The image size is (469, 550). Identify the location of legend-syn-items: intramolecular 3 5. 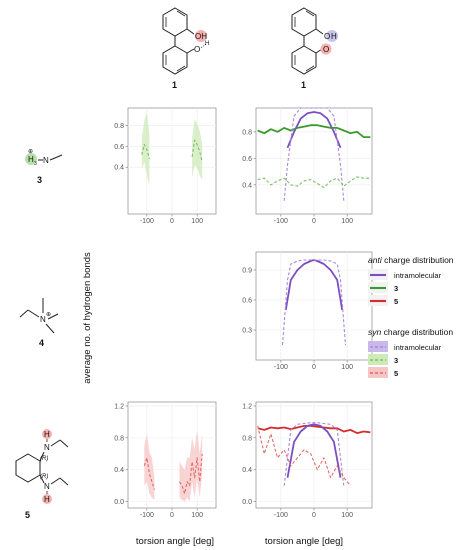
(405, 359).